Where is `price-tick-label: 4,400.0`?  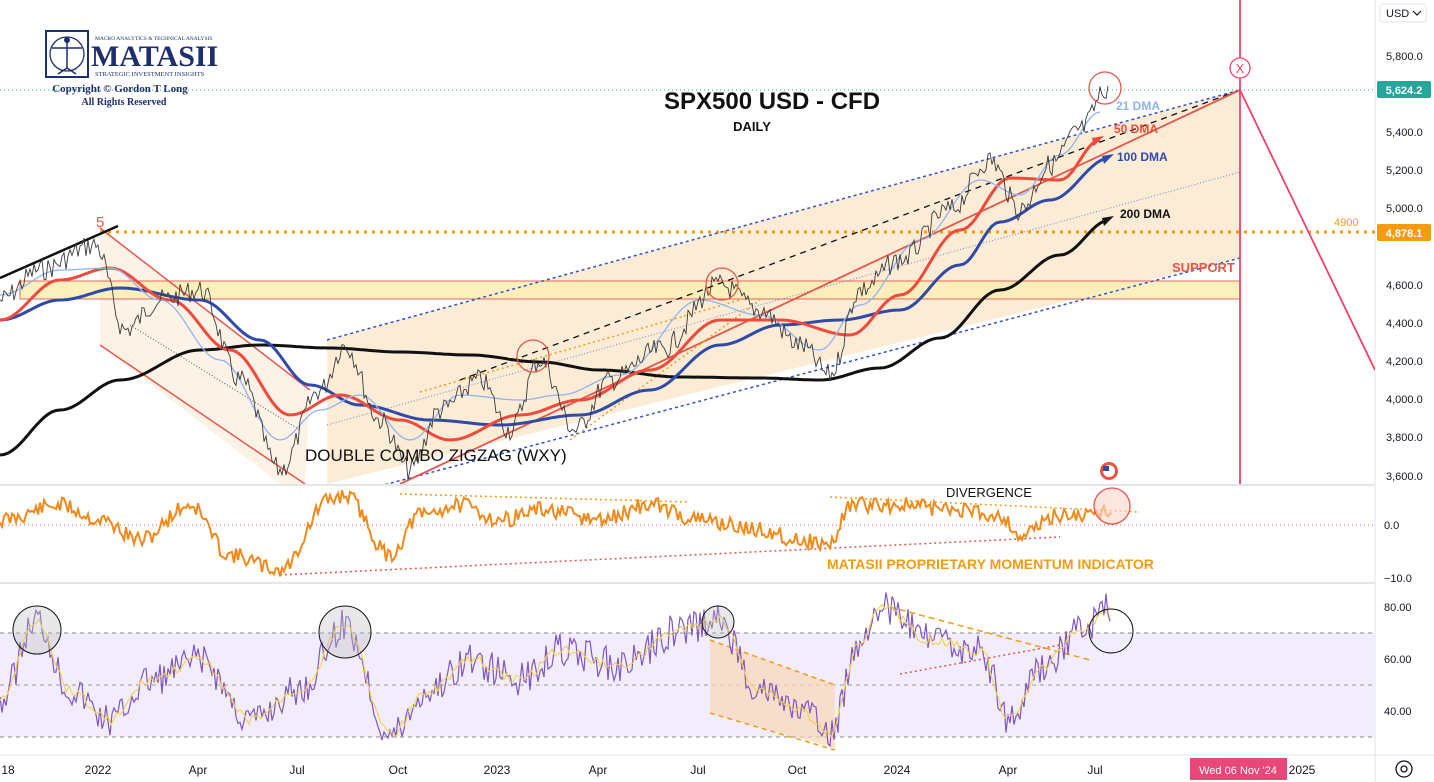
price-tick-label: 4,400.0 is located at coordinates (1404, 324).